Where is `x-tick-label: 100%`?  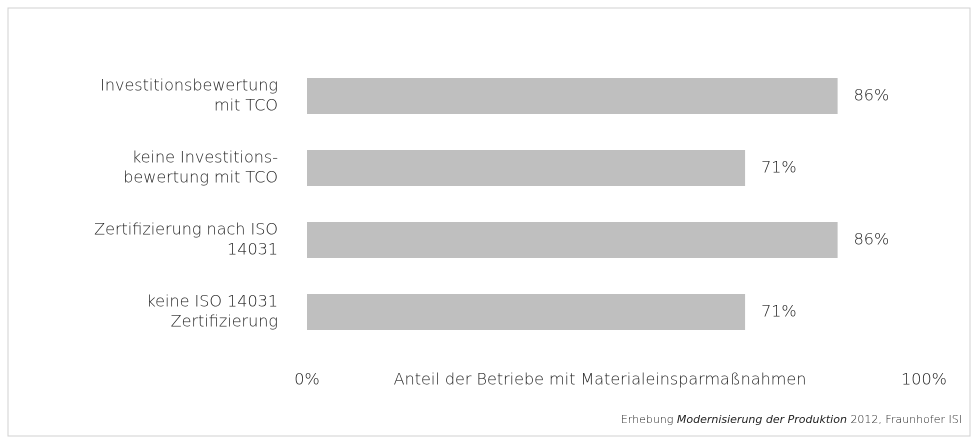
x-tick-label: 100% is located at coordinates (924, 379).